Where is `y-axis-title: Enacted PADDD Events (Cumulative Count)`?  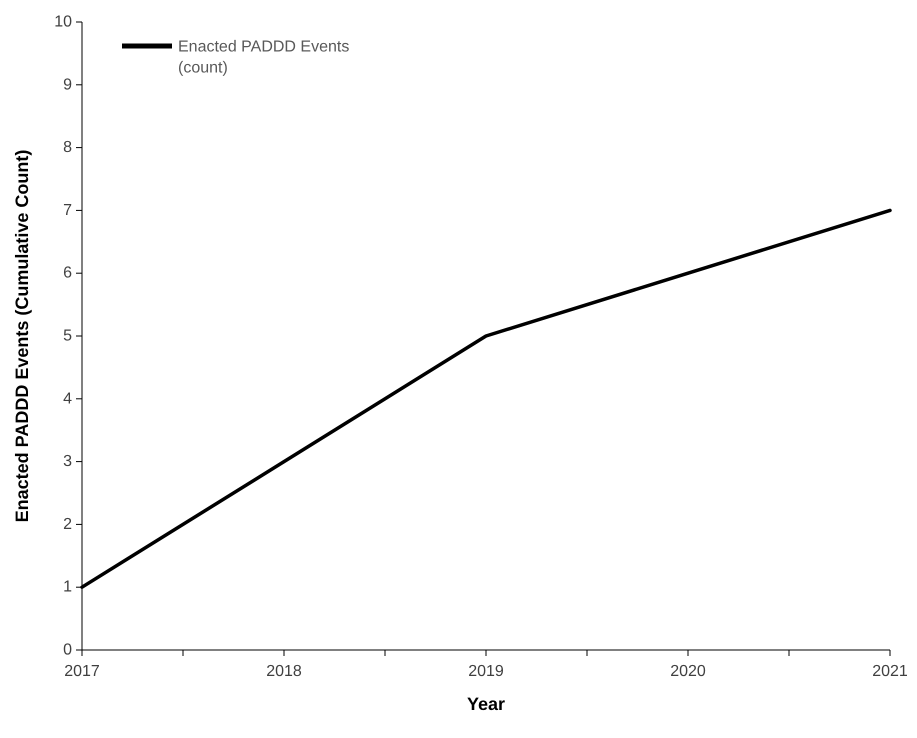 y-axis-title: Enacted PADDD Events (Cumulative Count) is located at coordinates (22, 336).